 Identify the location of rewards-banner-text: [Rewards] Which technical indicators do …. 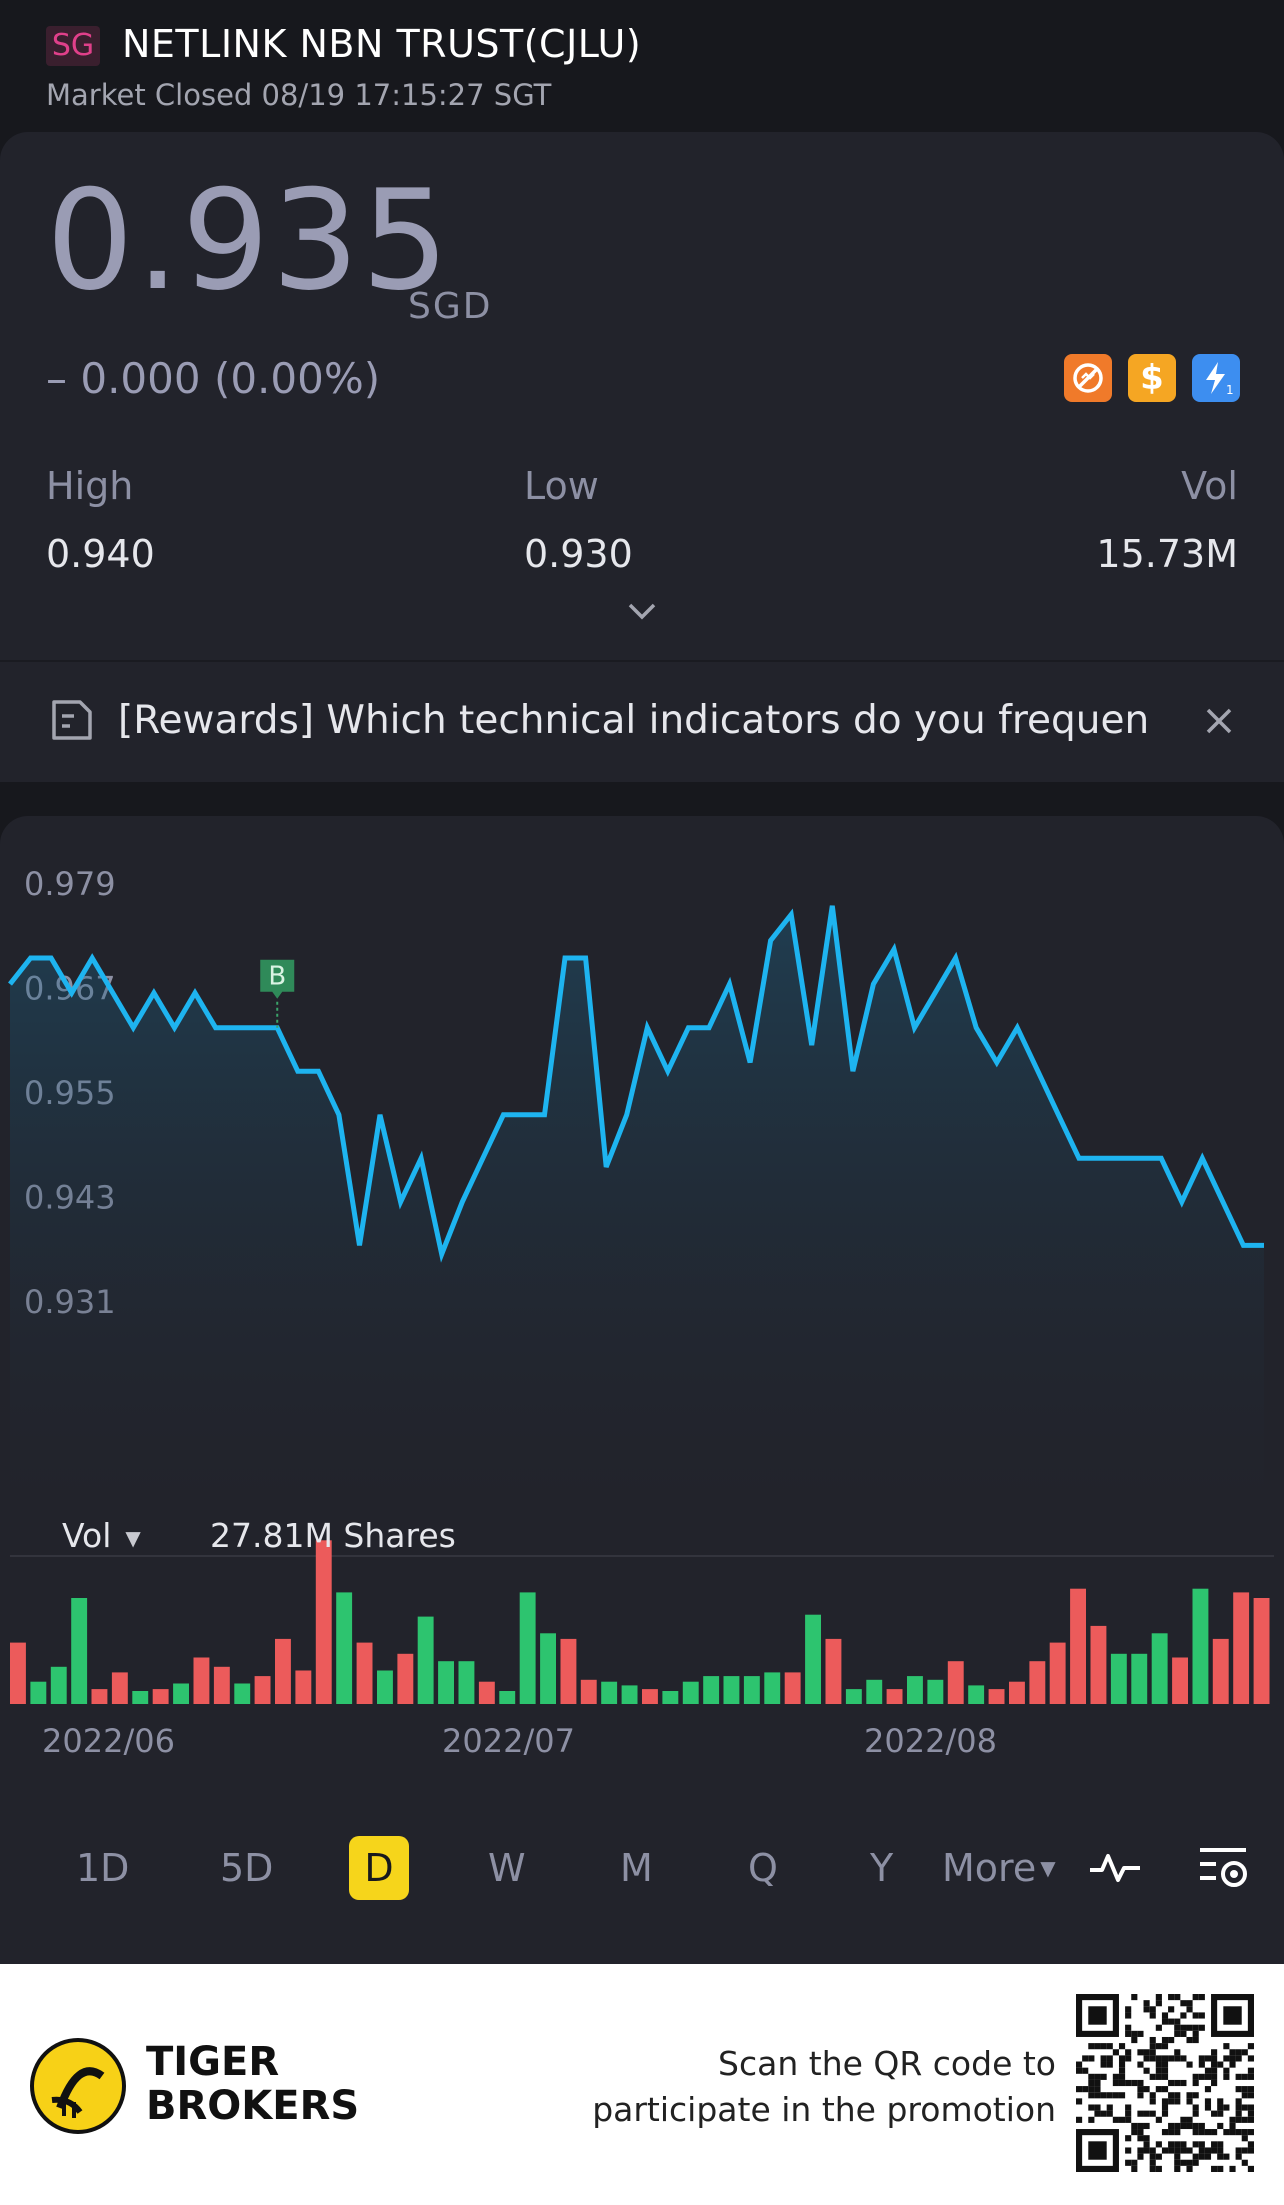
(633, 720).